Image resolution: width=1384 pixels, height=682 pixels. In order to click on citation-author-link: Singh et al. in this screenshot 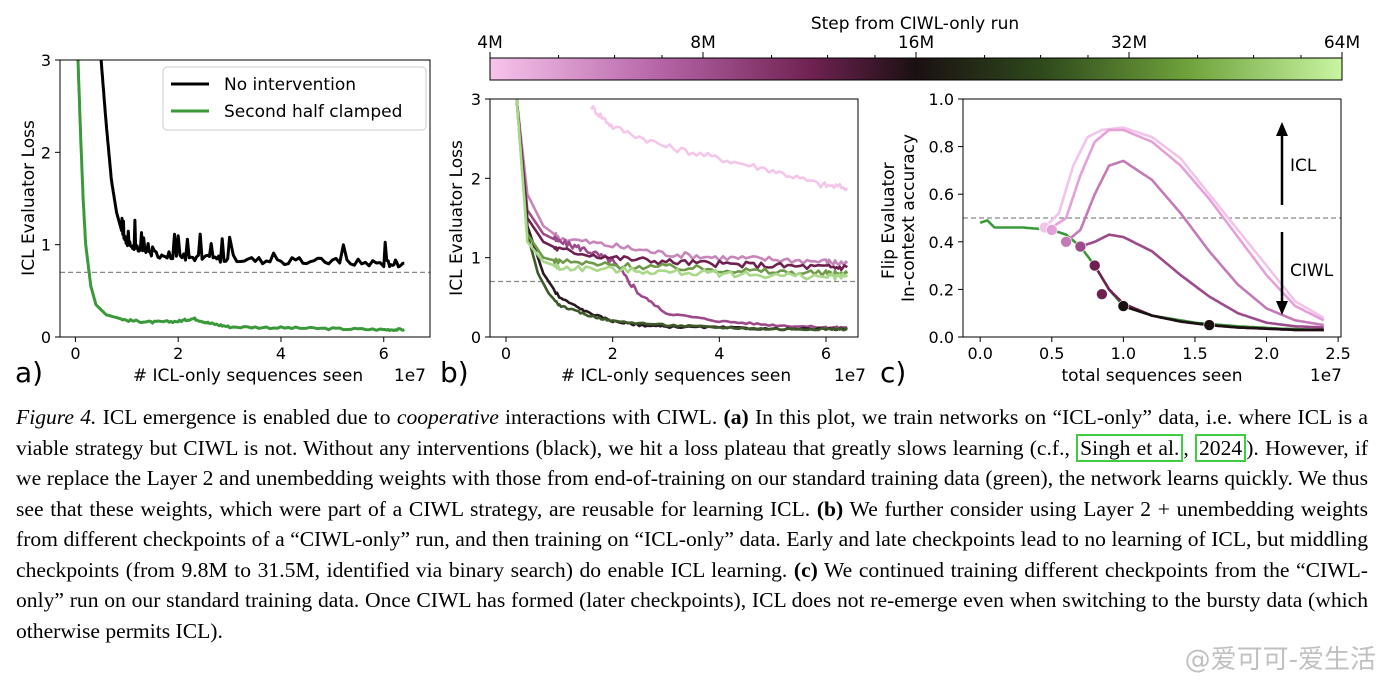, I will do `click(1130, 447)`.